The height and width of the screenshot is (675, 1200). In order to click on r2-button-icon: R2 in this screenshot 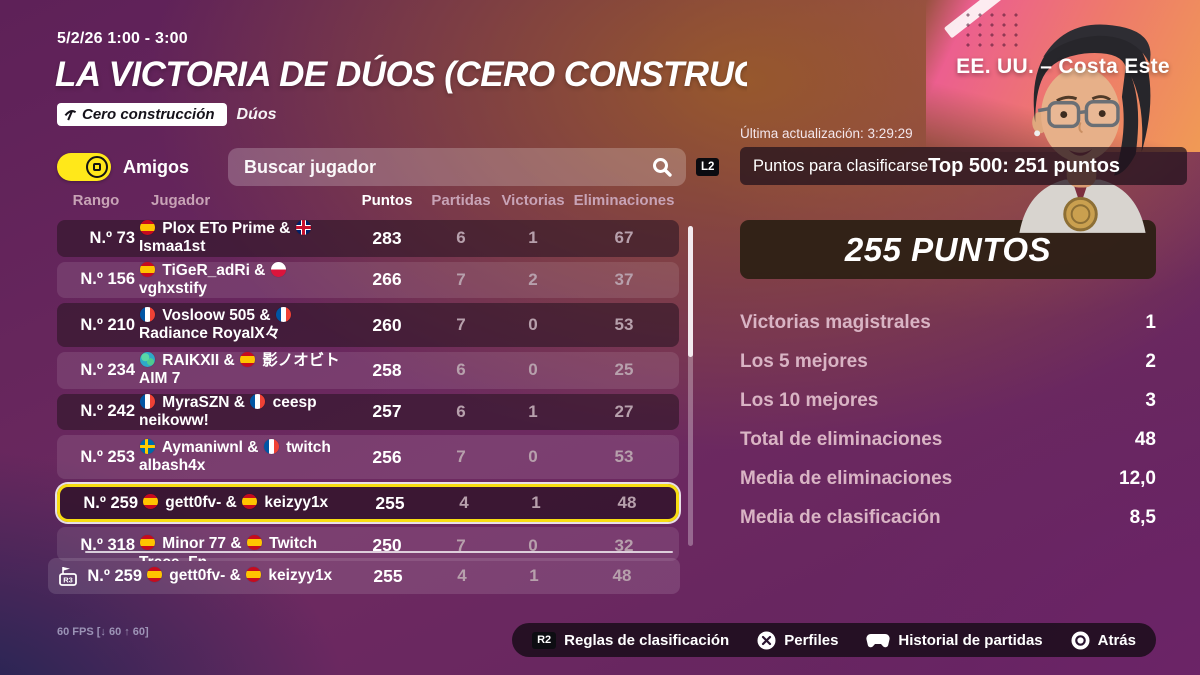, I will do `click(544, 640)`.